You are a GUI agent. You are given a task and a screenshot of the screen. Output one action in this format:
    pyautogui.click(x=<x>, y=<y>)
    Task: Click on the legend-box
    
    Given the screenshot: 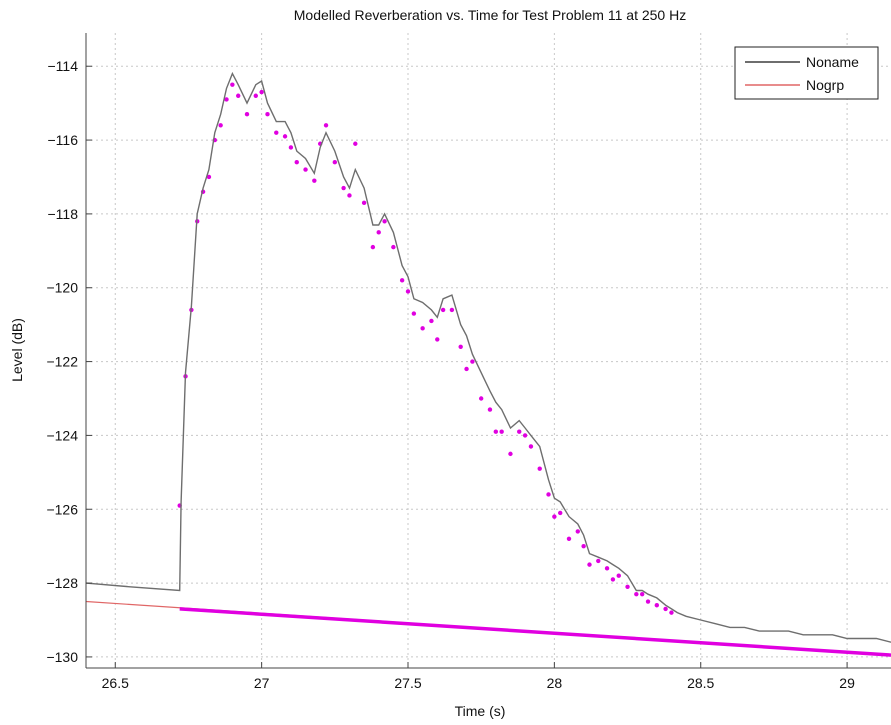 What is the action you would take?
    pyautogui.click(x=806, y=73)
    